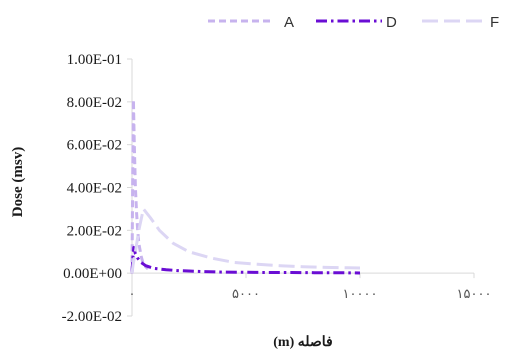  What do you see at coordinates (94, 103) in the screenshot?
I see `y-tick-label: 8.00E-02` at bounding box center [94, 103].